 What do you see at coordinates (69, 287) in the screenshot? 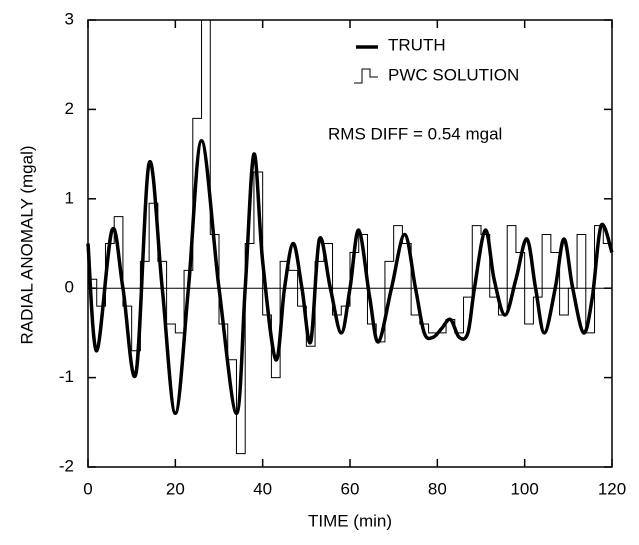
I see `y-tick-label: 0` at bounding box center [69, 287].